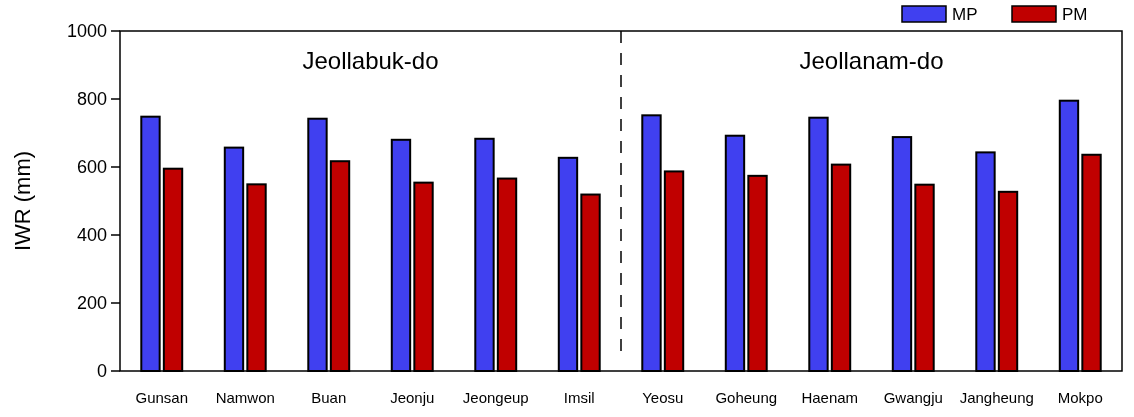  What do you see at coordinates (1075, 14) in the screenshot?
I see `legend-label: PM` at bounding box center [1075, 14].